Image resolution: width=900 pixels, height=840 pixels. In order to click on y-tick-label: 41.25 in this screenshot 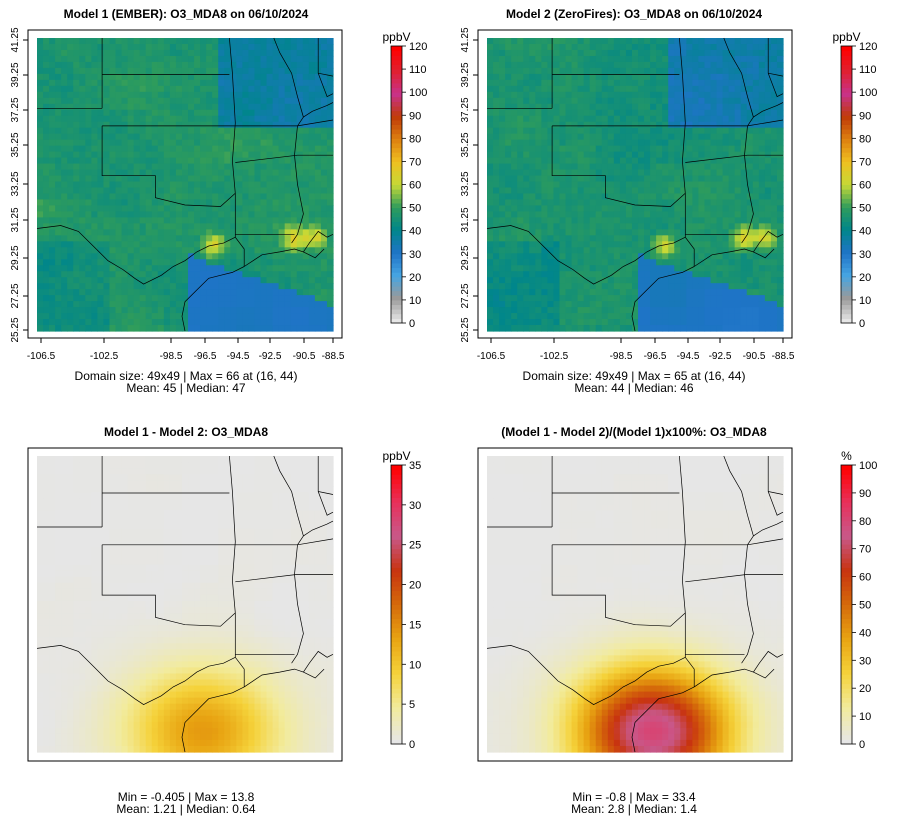, I will do `click(15, 39)`.